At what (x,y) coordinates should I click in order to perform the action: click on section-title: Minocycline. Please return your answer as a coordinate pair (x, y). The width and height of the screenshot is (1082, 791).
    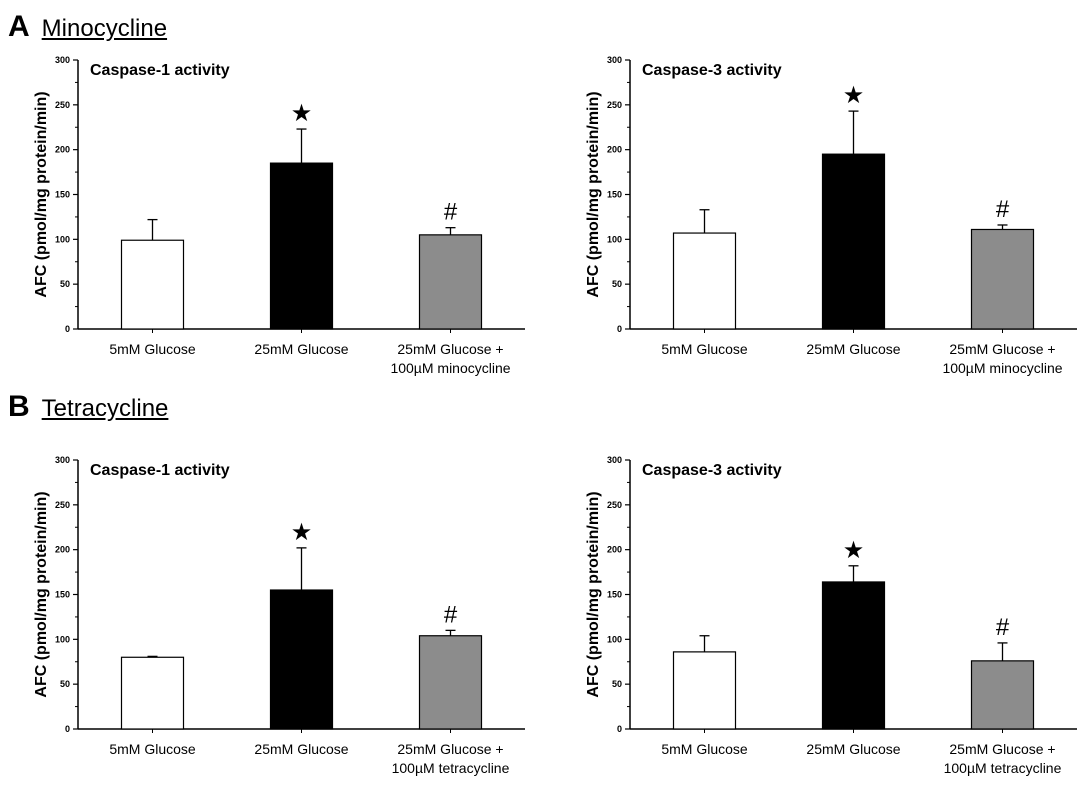
    Looking at the image, I should click on (104, 28).